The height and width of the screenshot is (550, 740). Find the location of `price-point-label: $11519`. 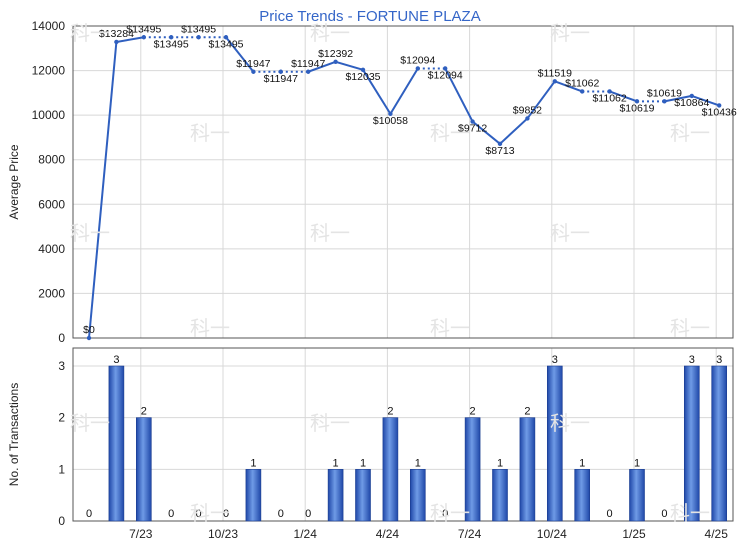

price-point-label: $11519 is located at coordinates (555, 73).